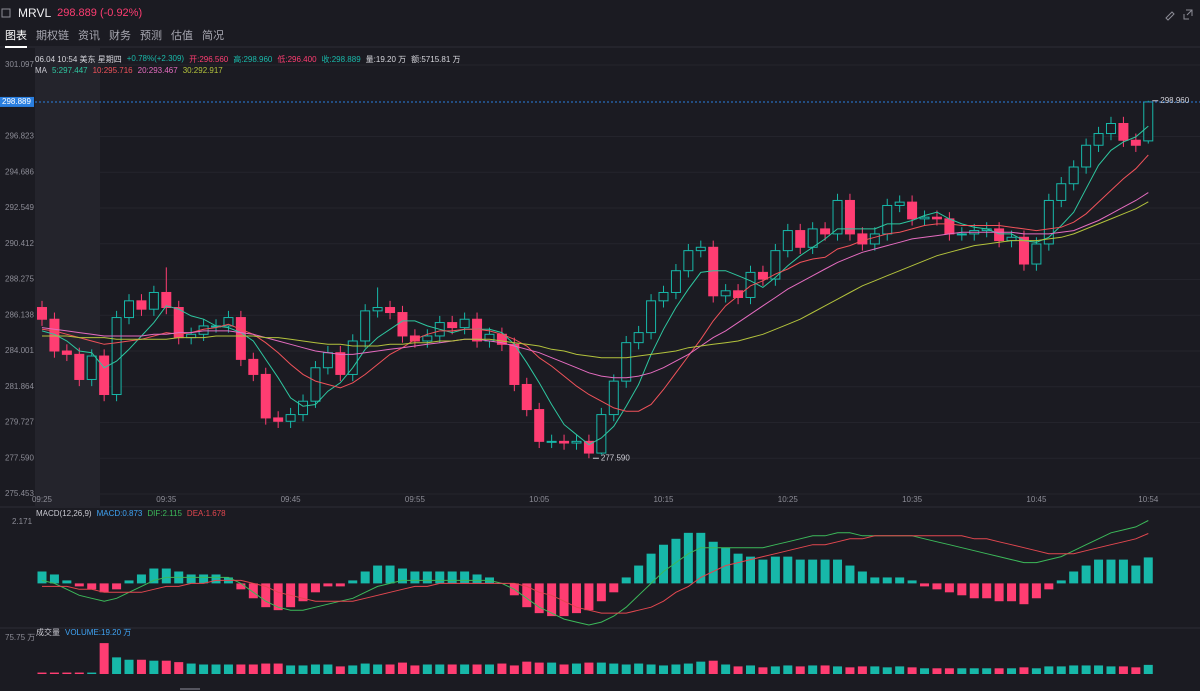 The image size is (1200, 691). What do you see at coordinates (206, 513) in the screenshot?
I see `legend-label: DEA:1.678` at bounding box center [206, 513].